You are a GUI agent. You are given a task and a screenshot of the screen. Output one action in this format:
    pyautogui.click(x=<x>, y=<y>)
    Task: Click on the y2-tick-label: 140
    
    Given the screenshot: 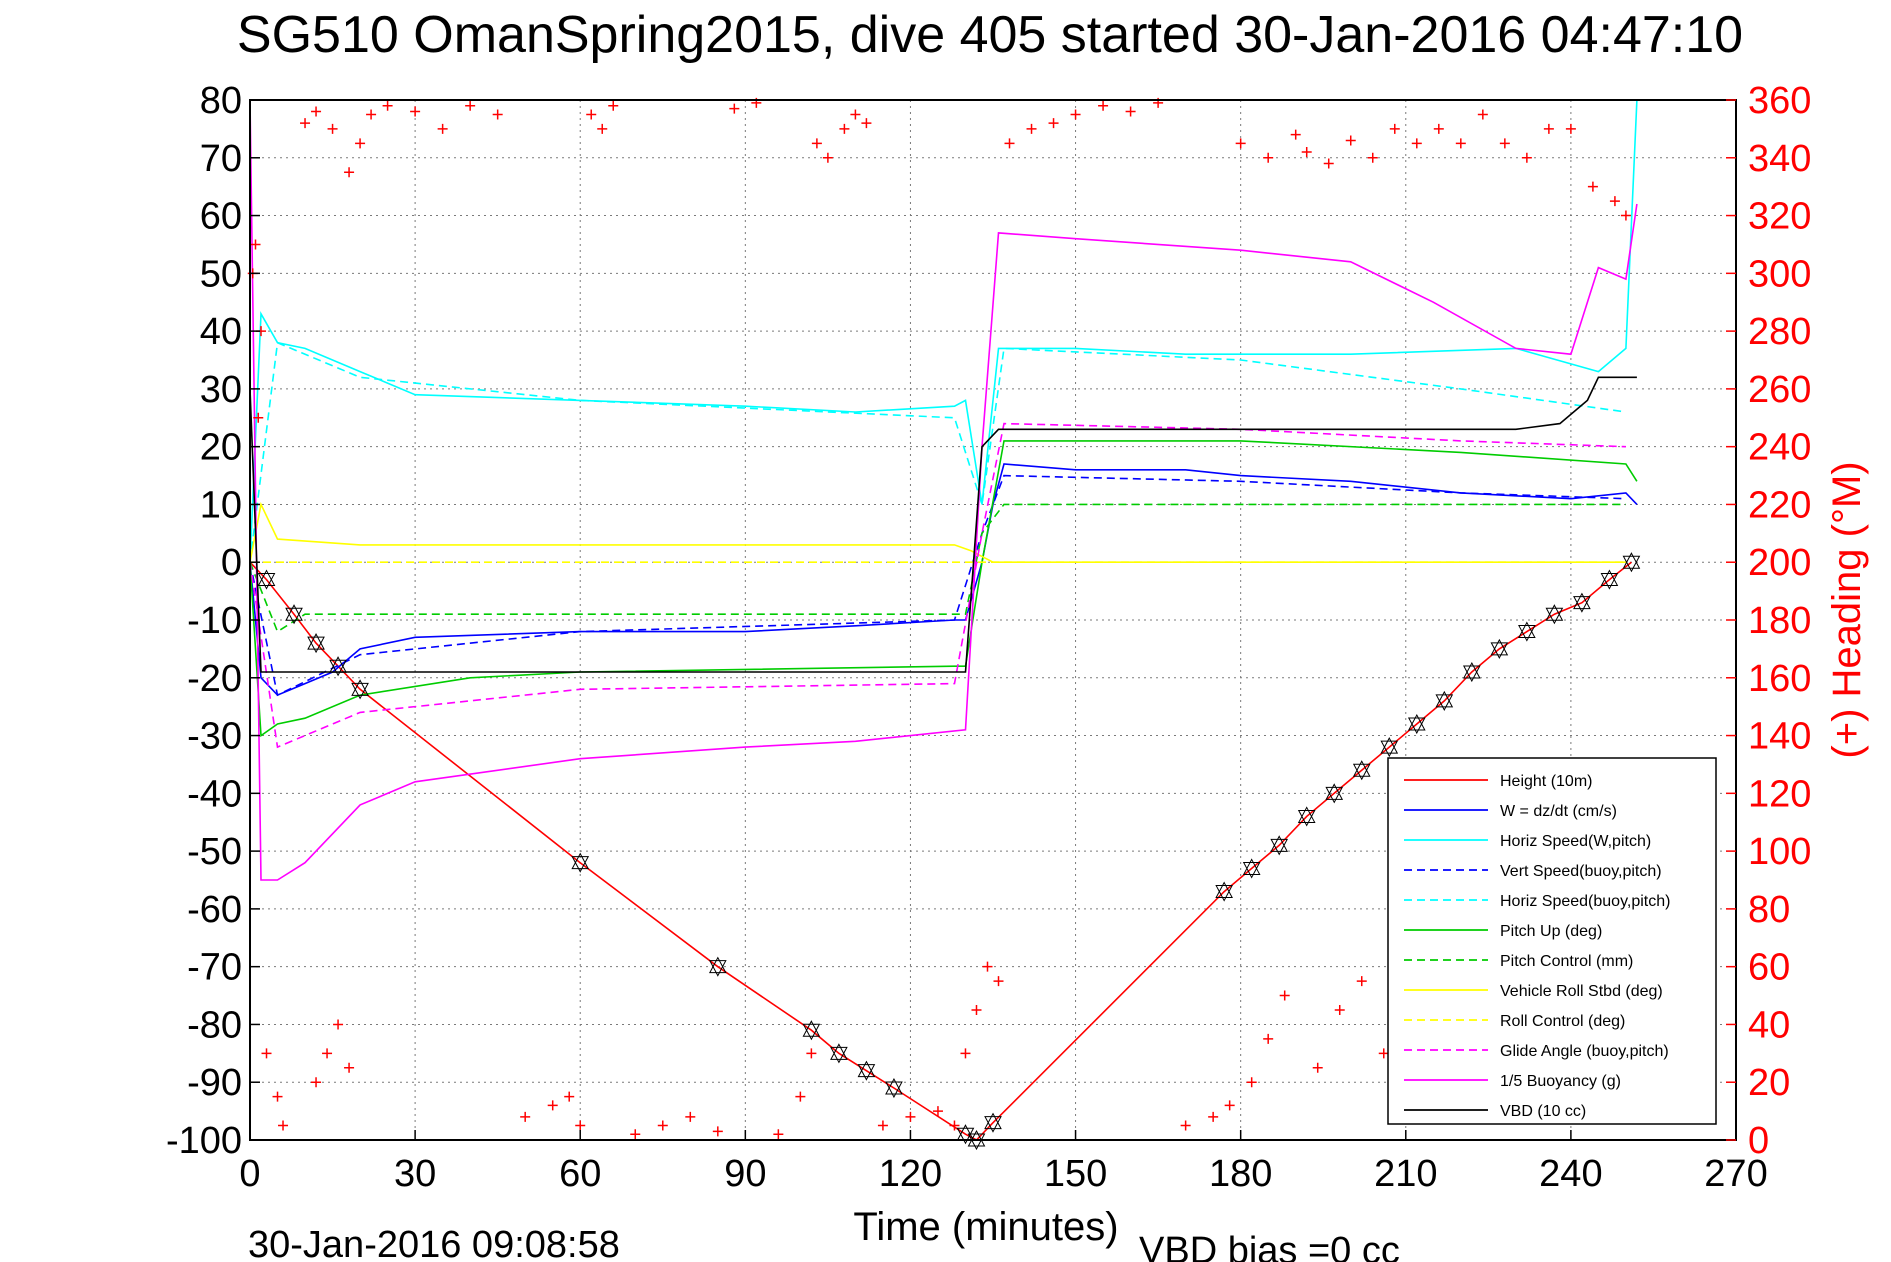 What is the action you would take?
    pyautogui.click(x=1779, y=737)
    